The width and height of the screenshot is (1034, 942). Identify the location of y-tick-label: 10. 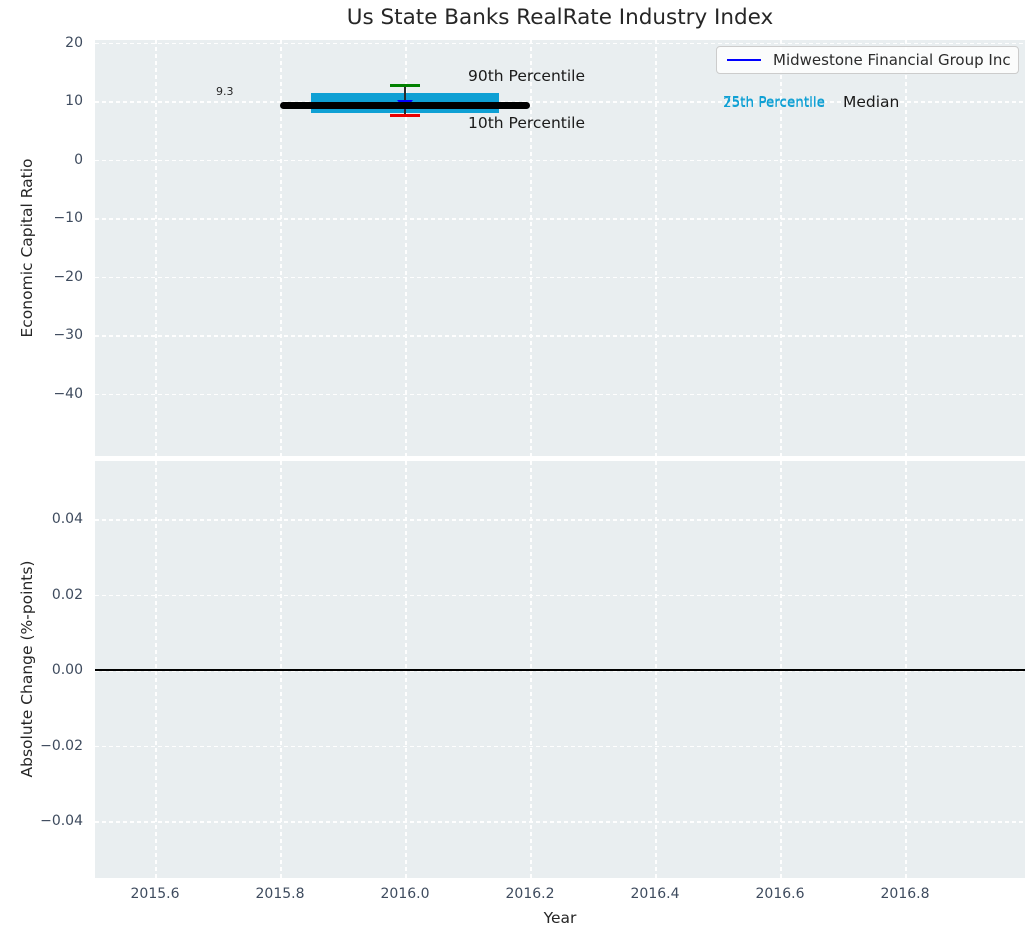
(74, 101).